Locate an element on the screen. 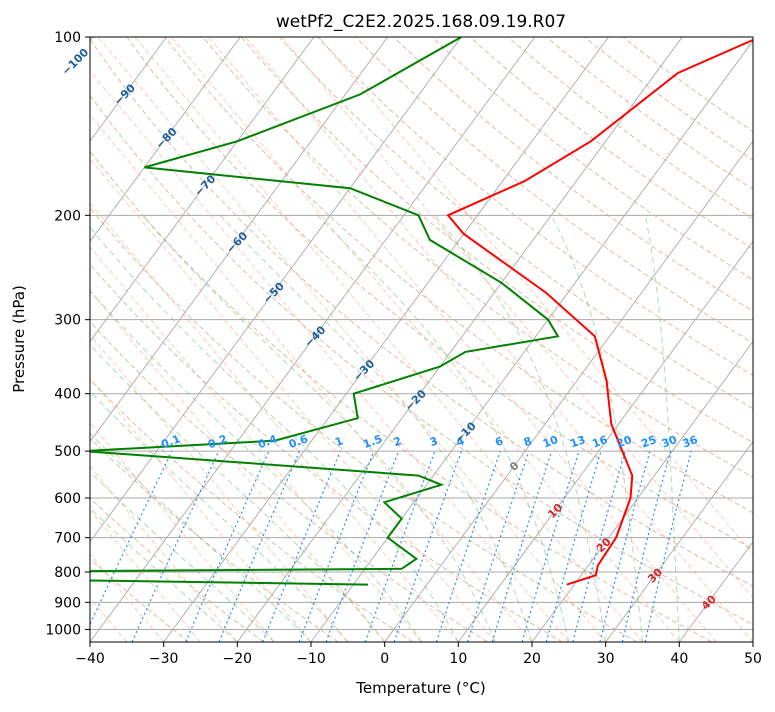 The width and height of the screenshot is (775, 712). x-tick-label: 30 is located at coordinates (606, 659).